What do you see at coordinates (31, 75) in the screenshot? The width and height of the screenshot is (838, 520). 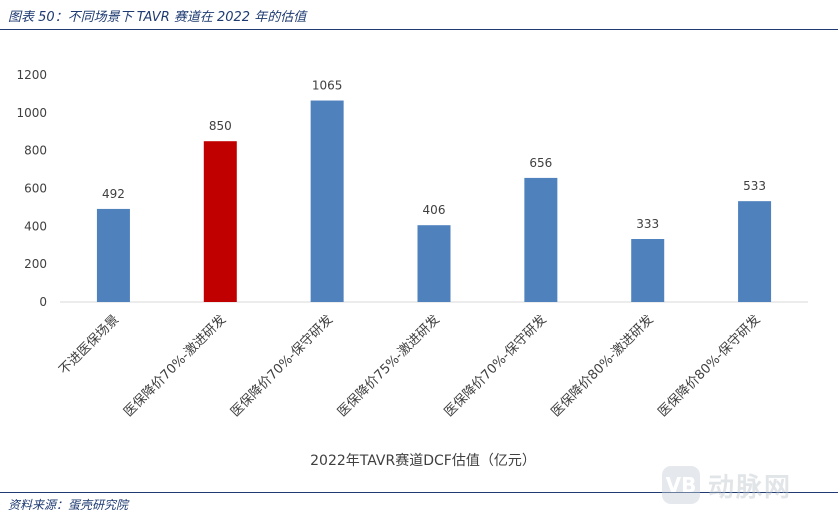 I see `y-tick-label: 1200` at bounding box center [31, 75].